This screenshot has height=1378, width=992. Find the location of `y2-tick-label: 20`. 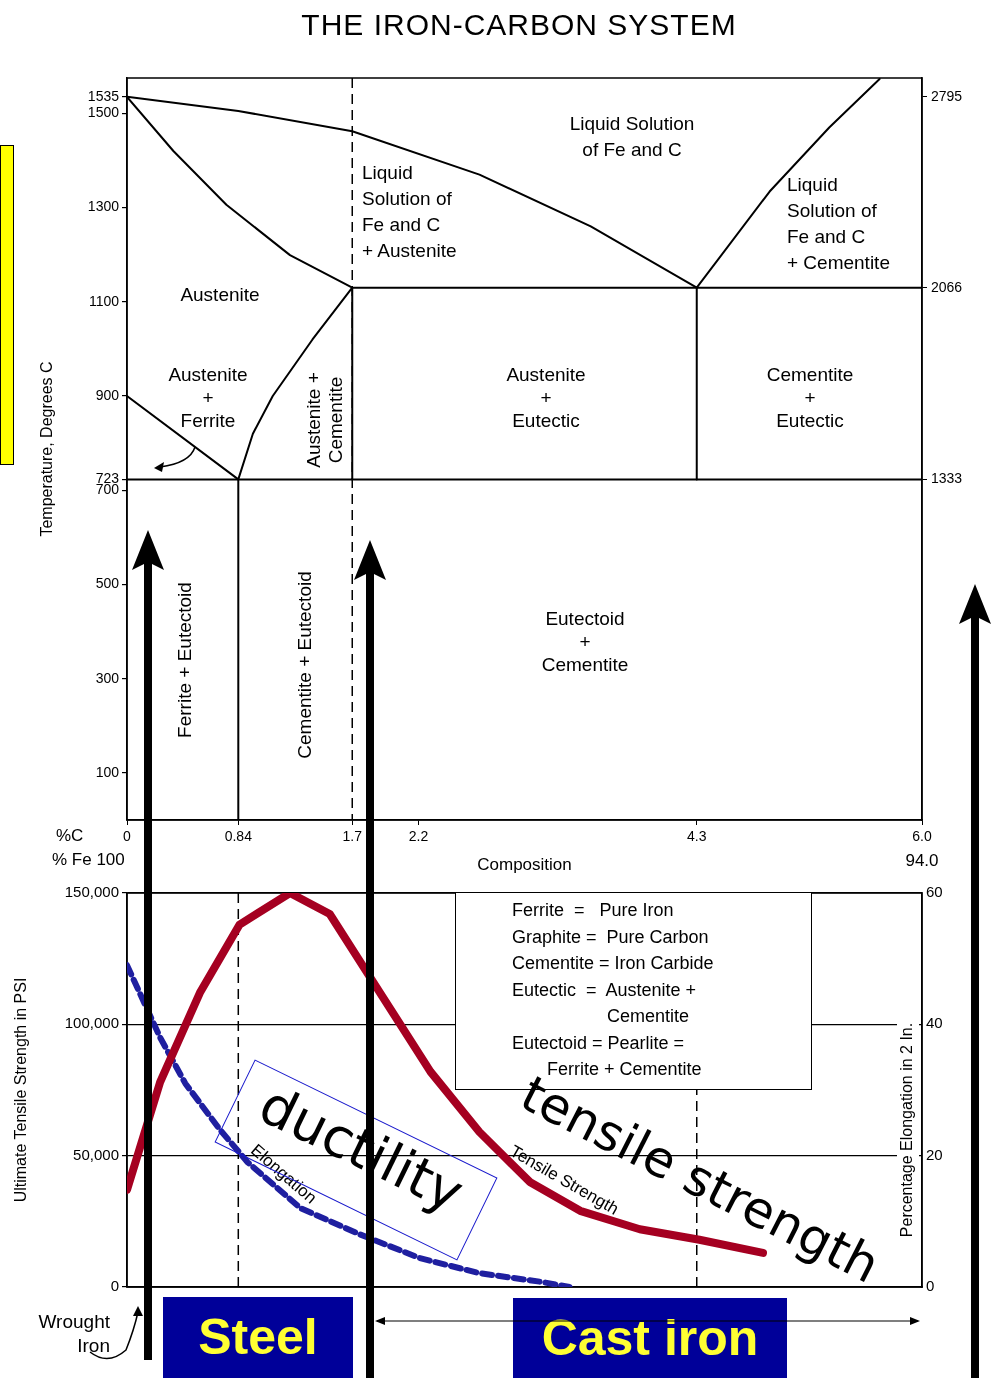

y2-tick-label: 20 is located at coordinates (934, 1154).